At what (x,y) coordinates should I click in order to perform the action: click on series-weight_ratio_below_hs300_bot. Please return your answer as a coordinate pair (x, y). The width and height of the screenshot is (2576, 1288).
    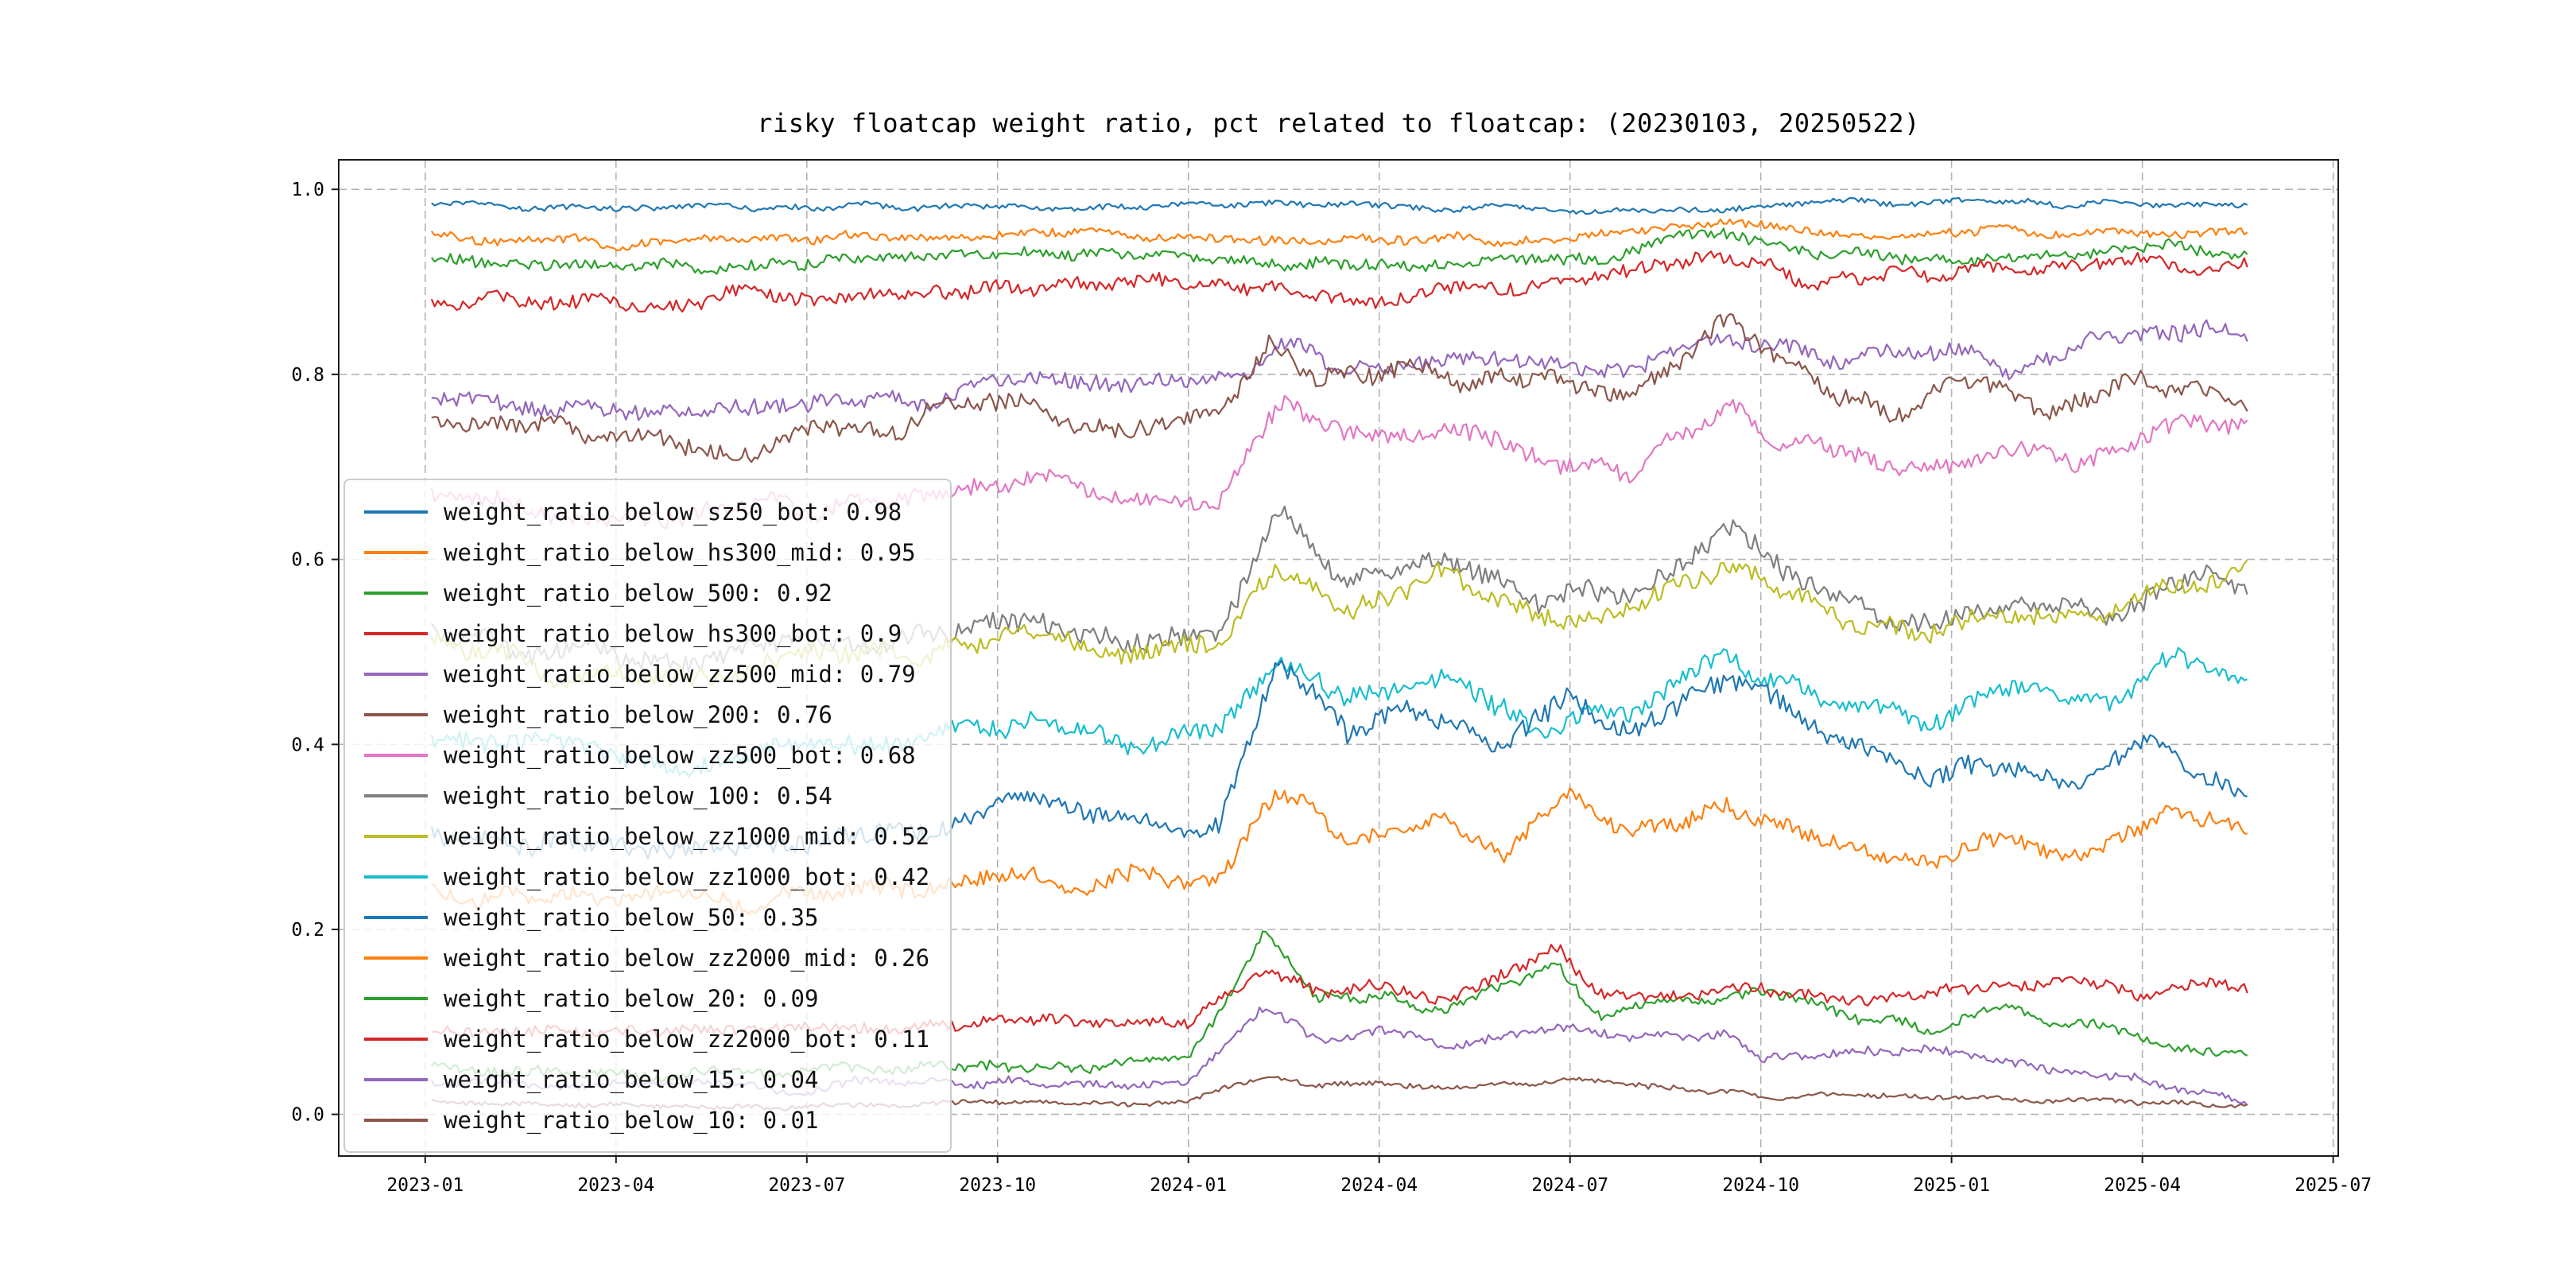
    Looking at the image, I should click on (1339, 282).